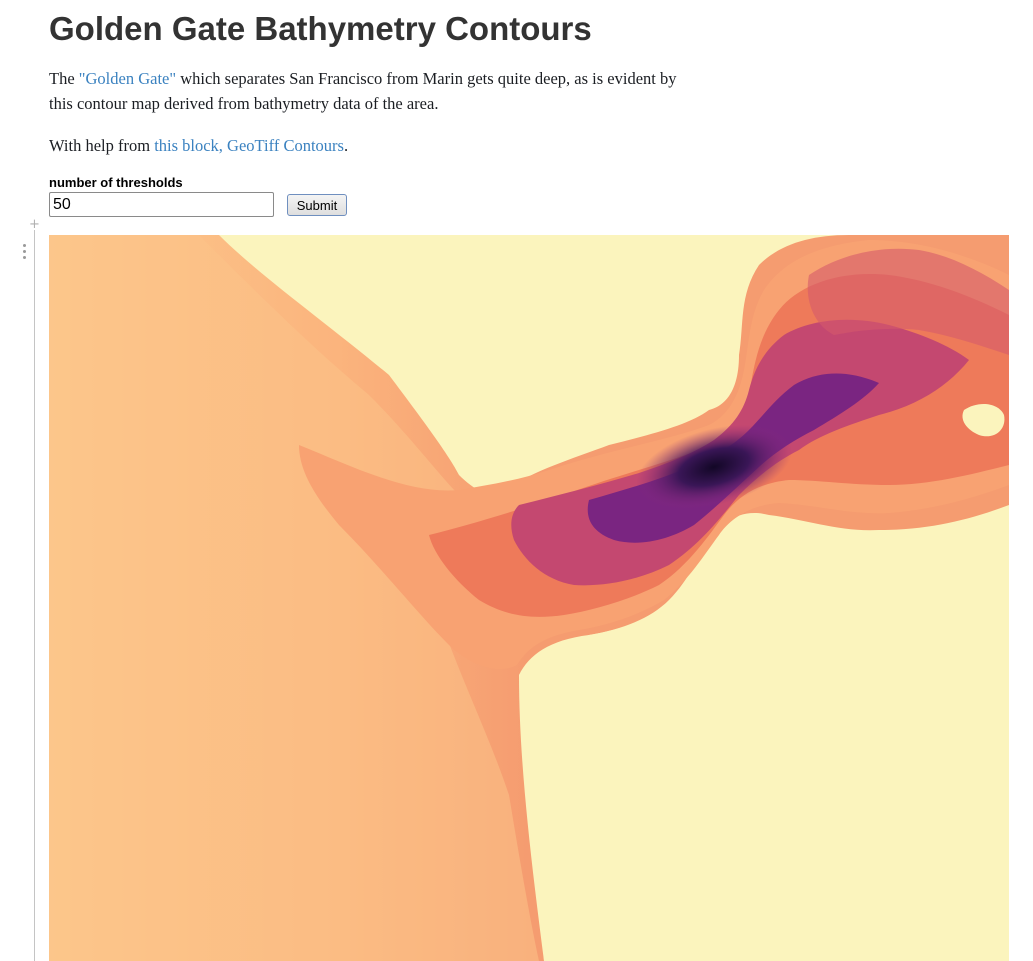 The height and width of the screenshot is (961, 1033). I want to click on submit-button: Submit, so click(317, 205).